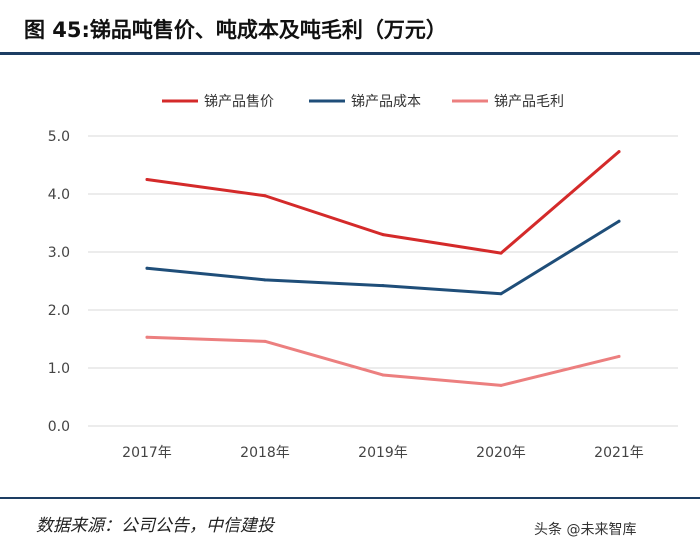  I want to click on legend-label-2: 锑产品成本, so click(386, 102).